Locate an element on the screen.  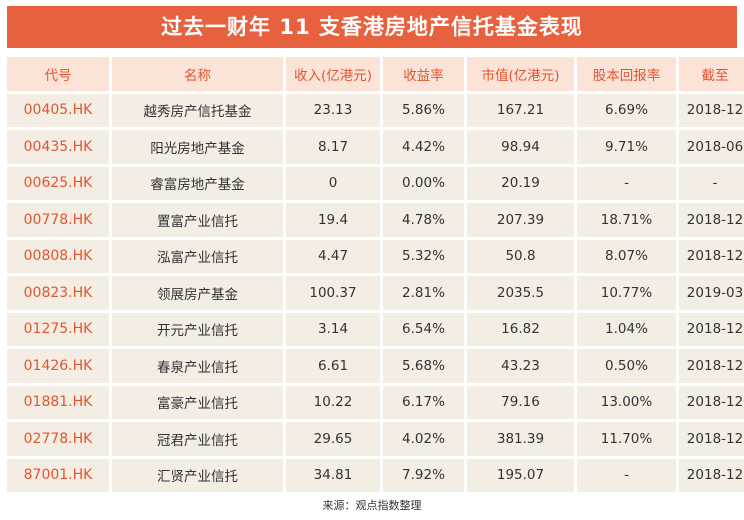
cell-yield: 5.86% is located at coordinates (423, 110).